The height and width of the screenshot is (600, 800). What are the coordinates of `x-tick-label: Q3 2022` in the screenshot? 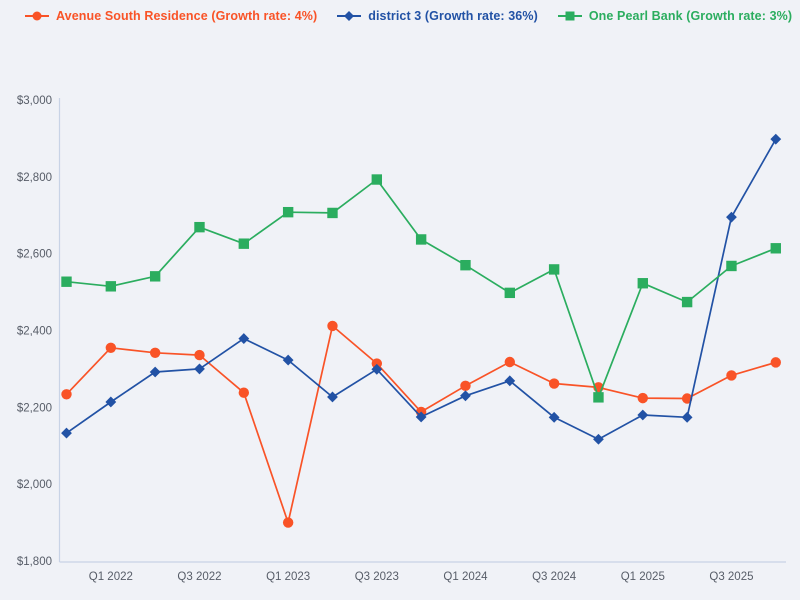 It's located at (199, 577).